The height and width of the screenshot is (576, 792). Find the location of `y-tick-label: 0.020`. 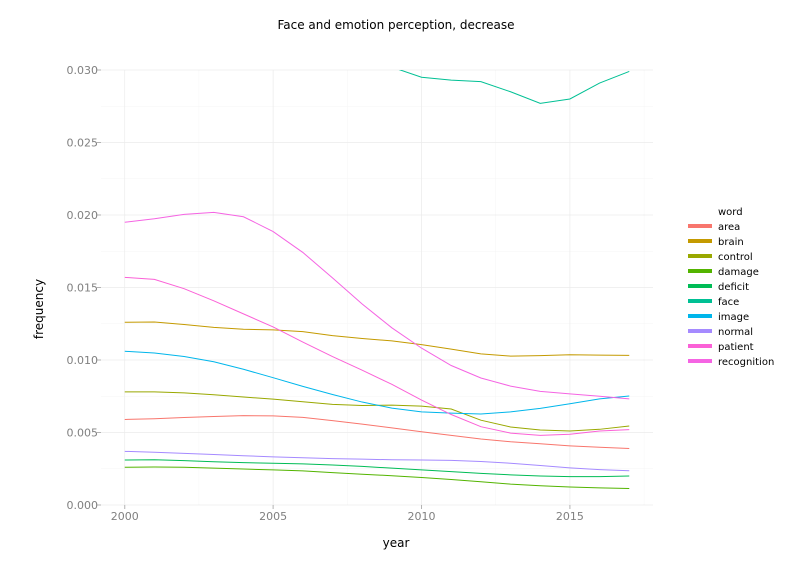

y-tick-label: 0.020 is located at coordinates (83, 215).